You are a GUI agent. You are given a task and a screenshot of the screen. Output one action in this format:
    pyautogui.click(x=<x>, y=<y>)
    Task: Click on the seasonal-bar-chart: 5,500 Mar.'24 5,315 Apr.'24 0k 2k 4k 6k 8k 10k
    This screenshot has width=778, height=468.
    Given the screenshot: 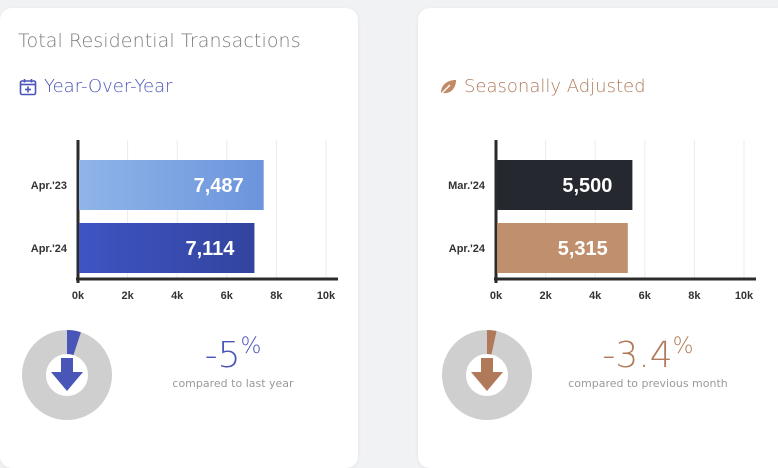 What is the action you would take?
    pyautogui.click(x=602, y=221)
    